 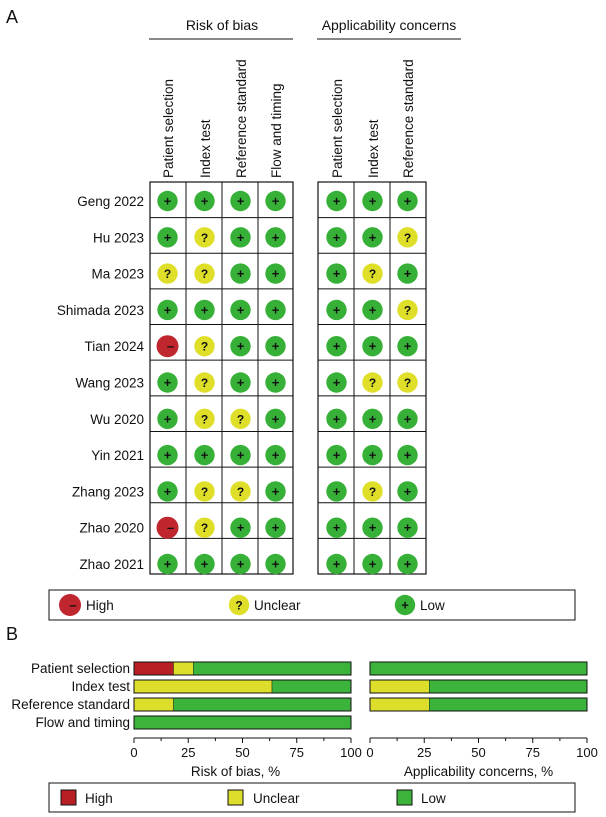 What do you see at coordinates (100, 686) in the screenshot?
I see `category-label-index-test: Index test` at bounding box center [100, 686].